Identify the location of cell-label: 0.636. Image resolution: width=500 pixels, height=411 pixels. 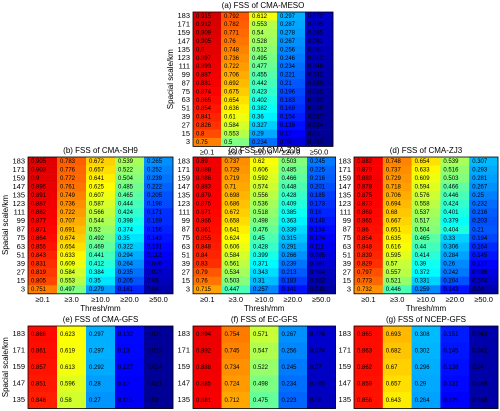
(232, 109).